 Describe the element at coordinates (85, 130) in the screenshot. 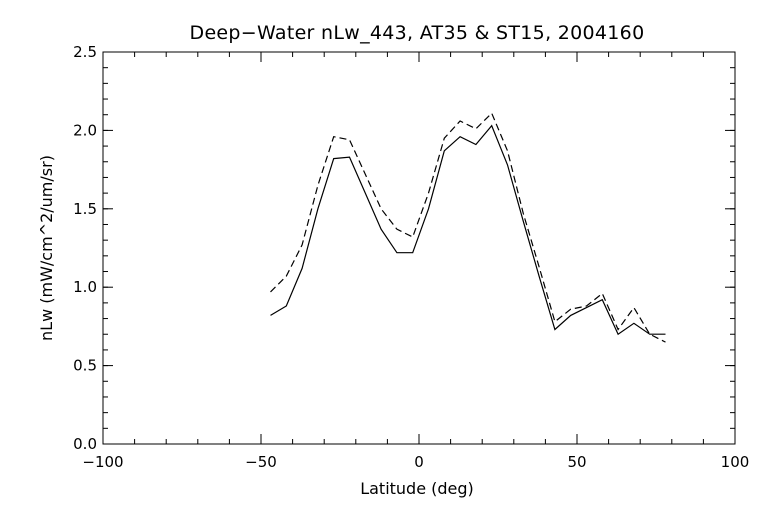

I see `y-tick-label: 2.0` at that location.